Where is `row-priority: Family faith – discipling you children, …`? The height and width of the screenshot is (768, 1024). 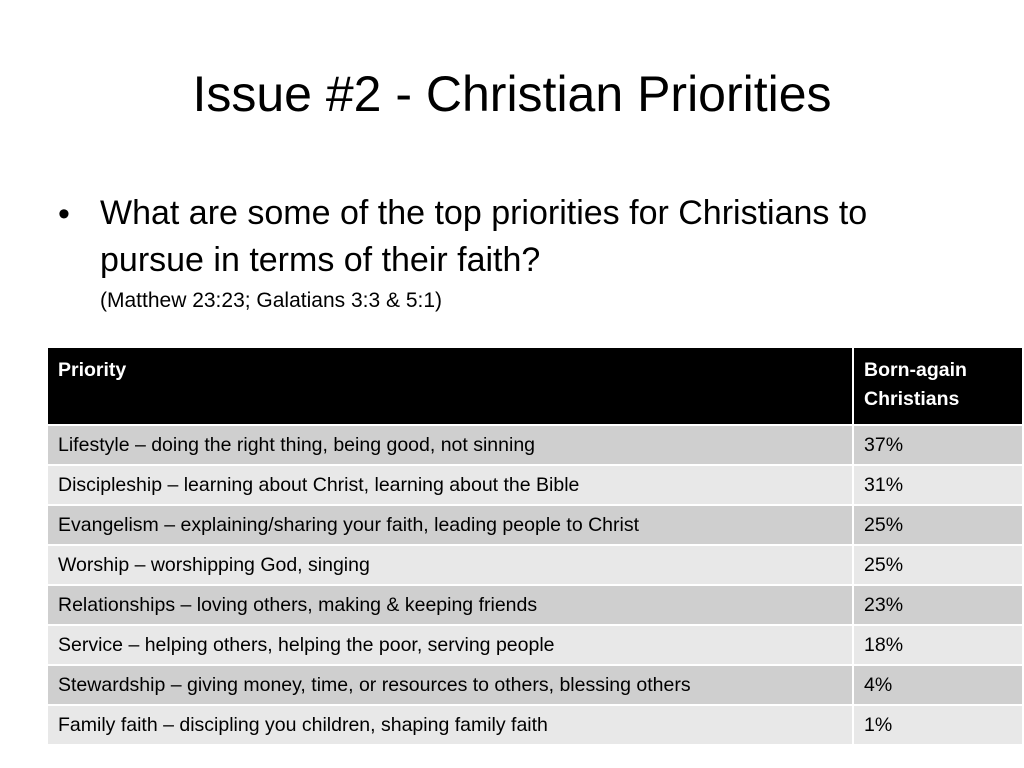 row-priority: Family faith – discipling you children, … is located at coordinates (450, 725).